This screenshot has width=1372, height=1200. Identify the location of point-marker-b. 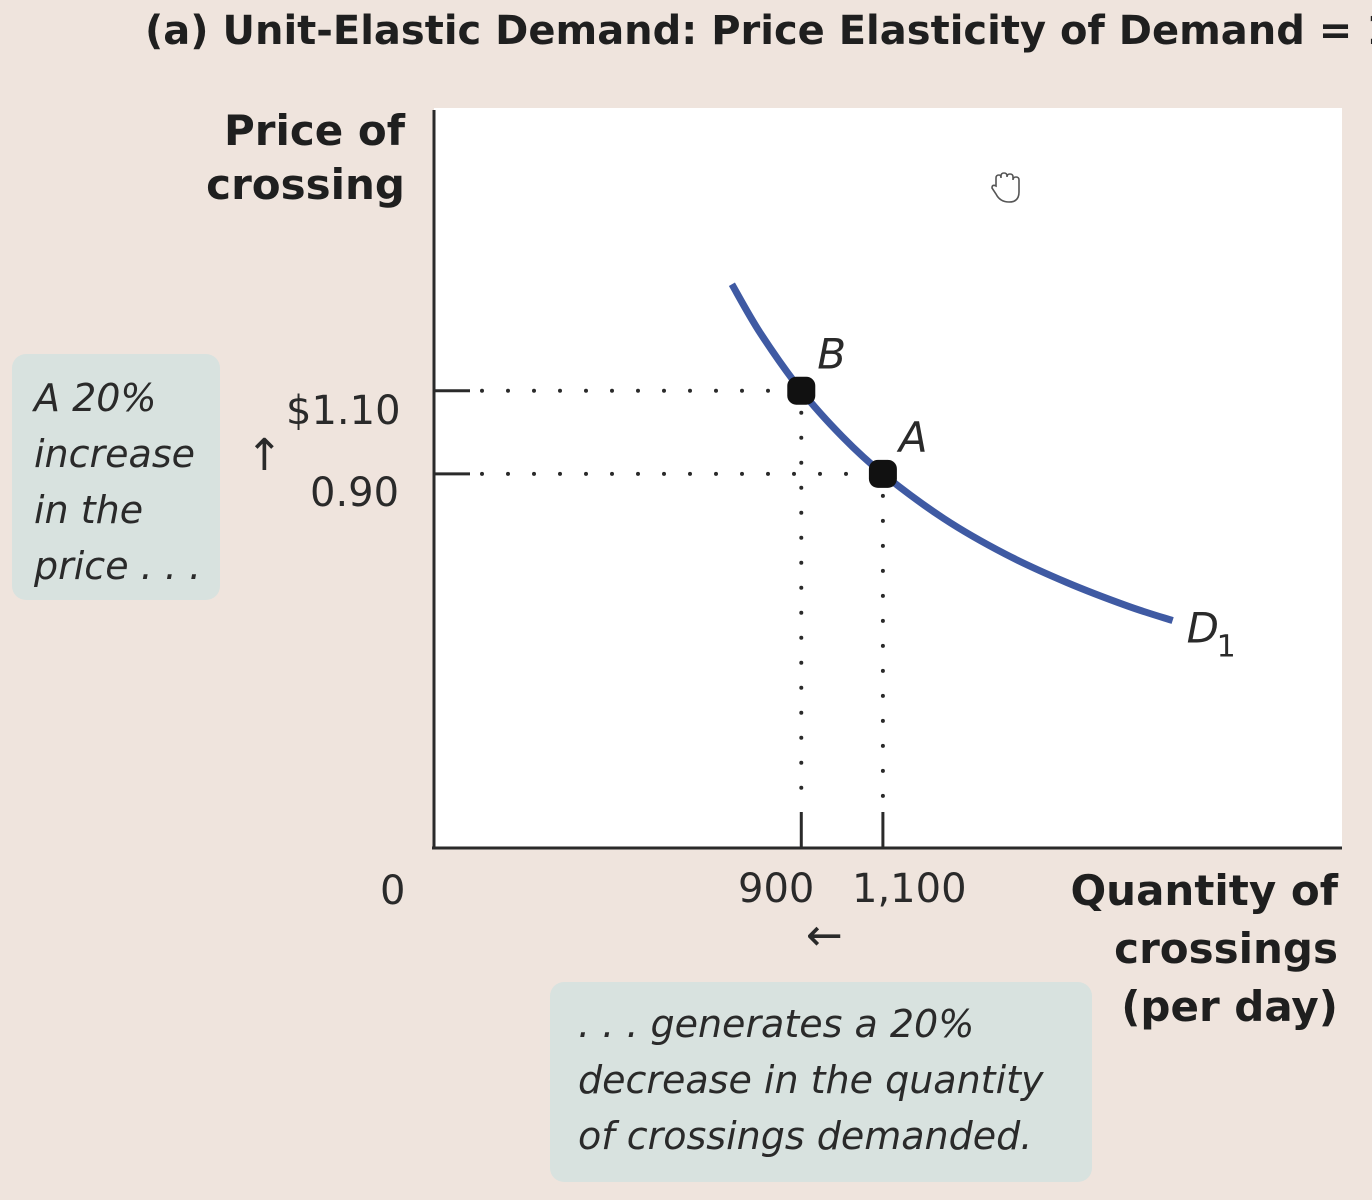
(801, 390).